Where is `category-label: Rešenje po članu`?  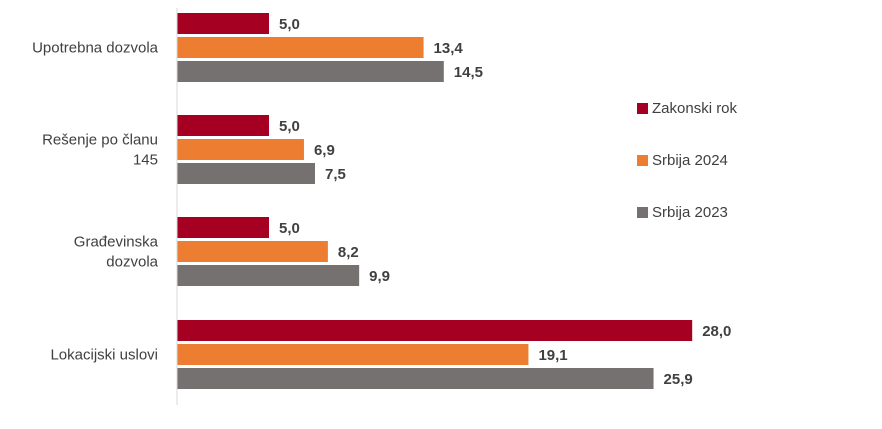
category-label: Rešenje po članu is located at coordinates (100, 140).